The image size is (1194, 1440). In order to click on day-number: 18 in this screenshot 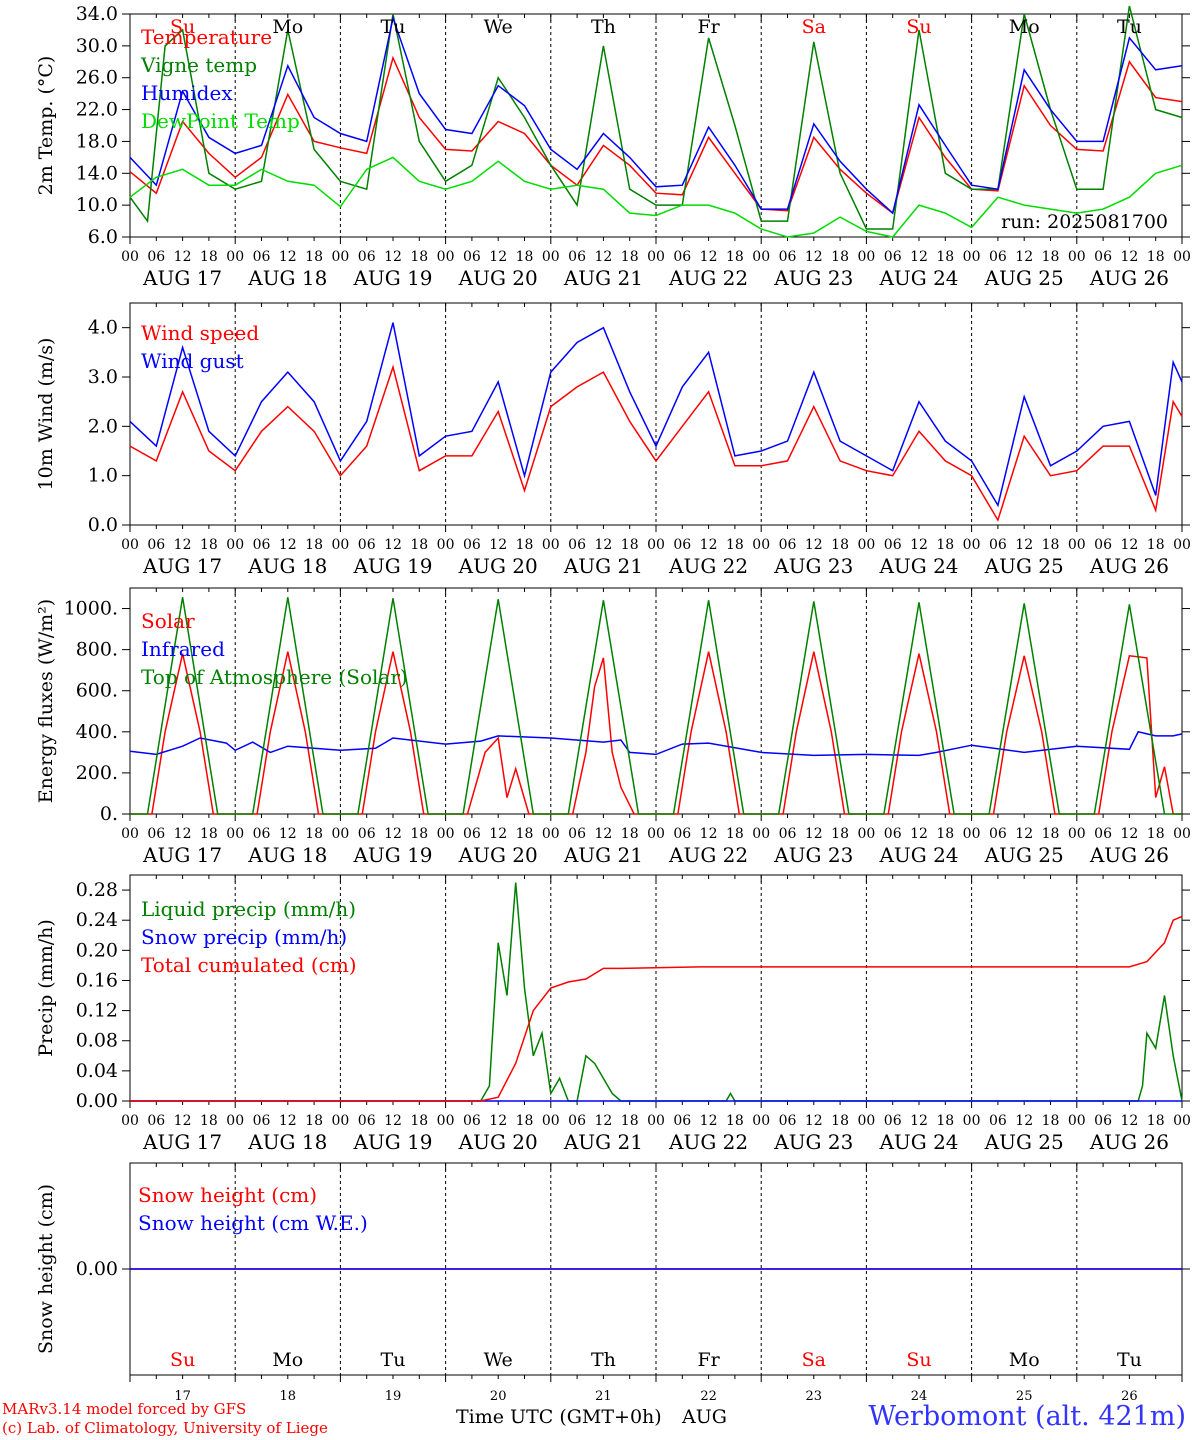, I will do `click(288, 1396)`.